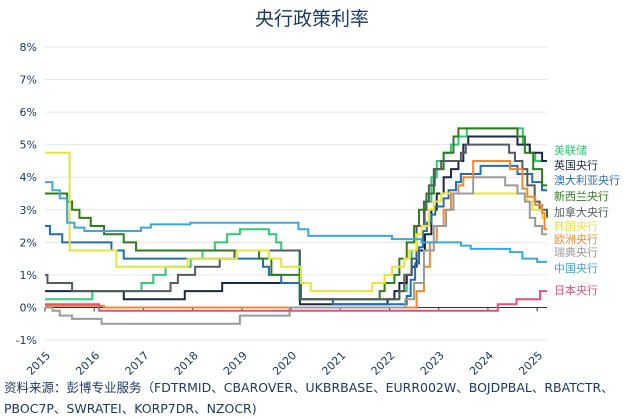  I want to click on chart-title: 央行政策利率, so click(311, 19).